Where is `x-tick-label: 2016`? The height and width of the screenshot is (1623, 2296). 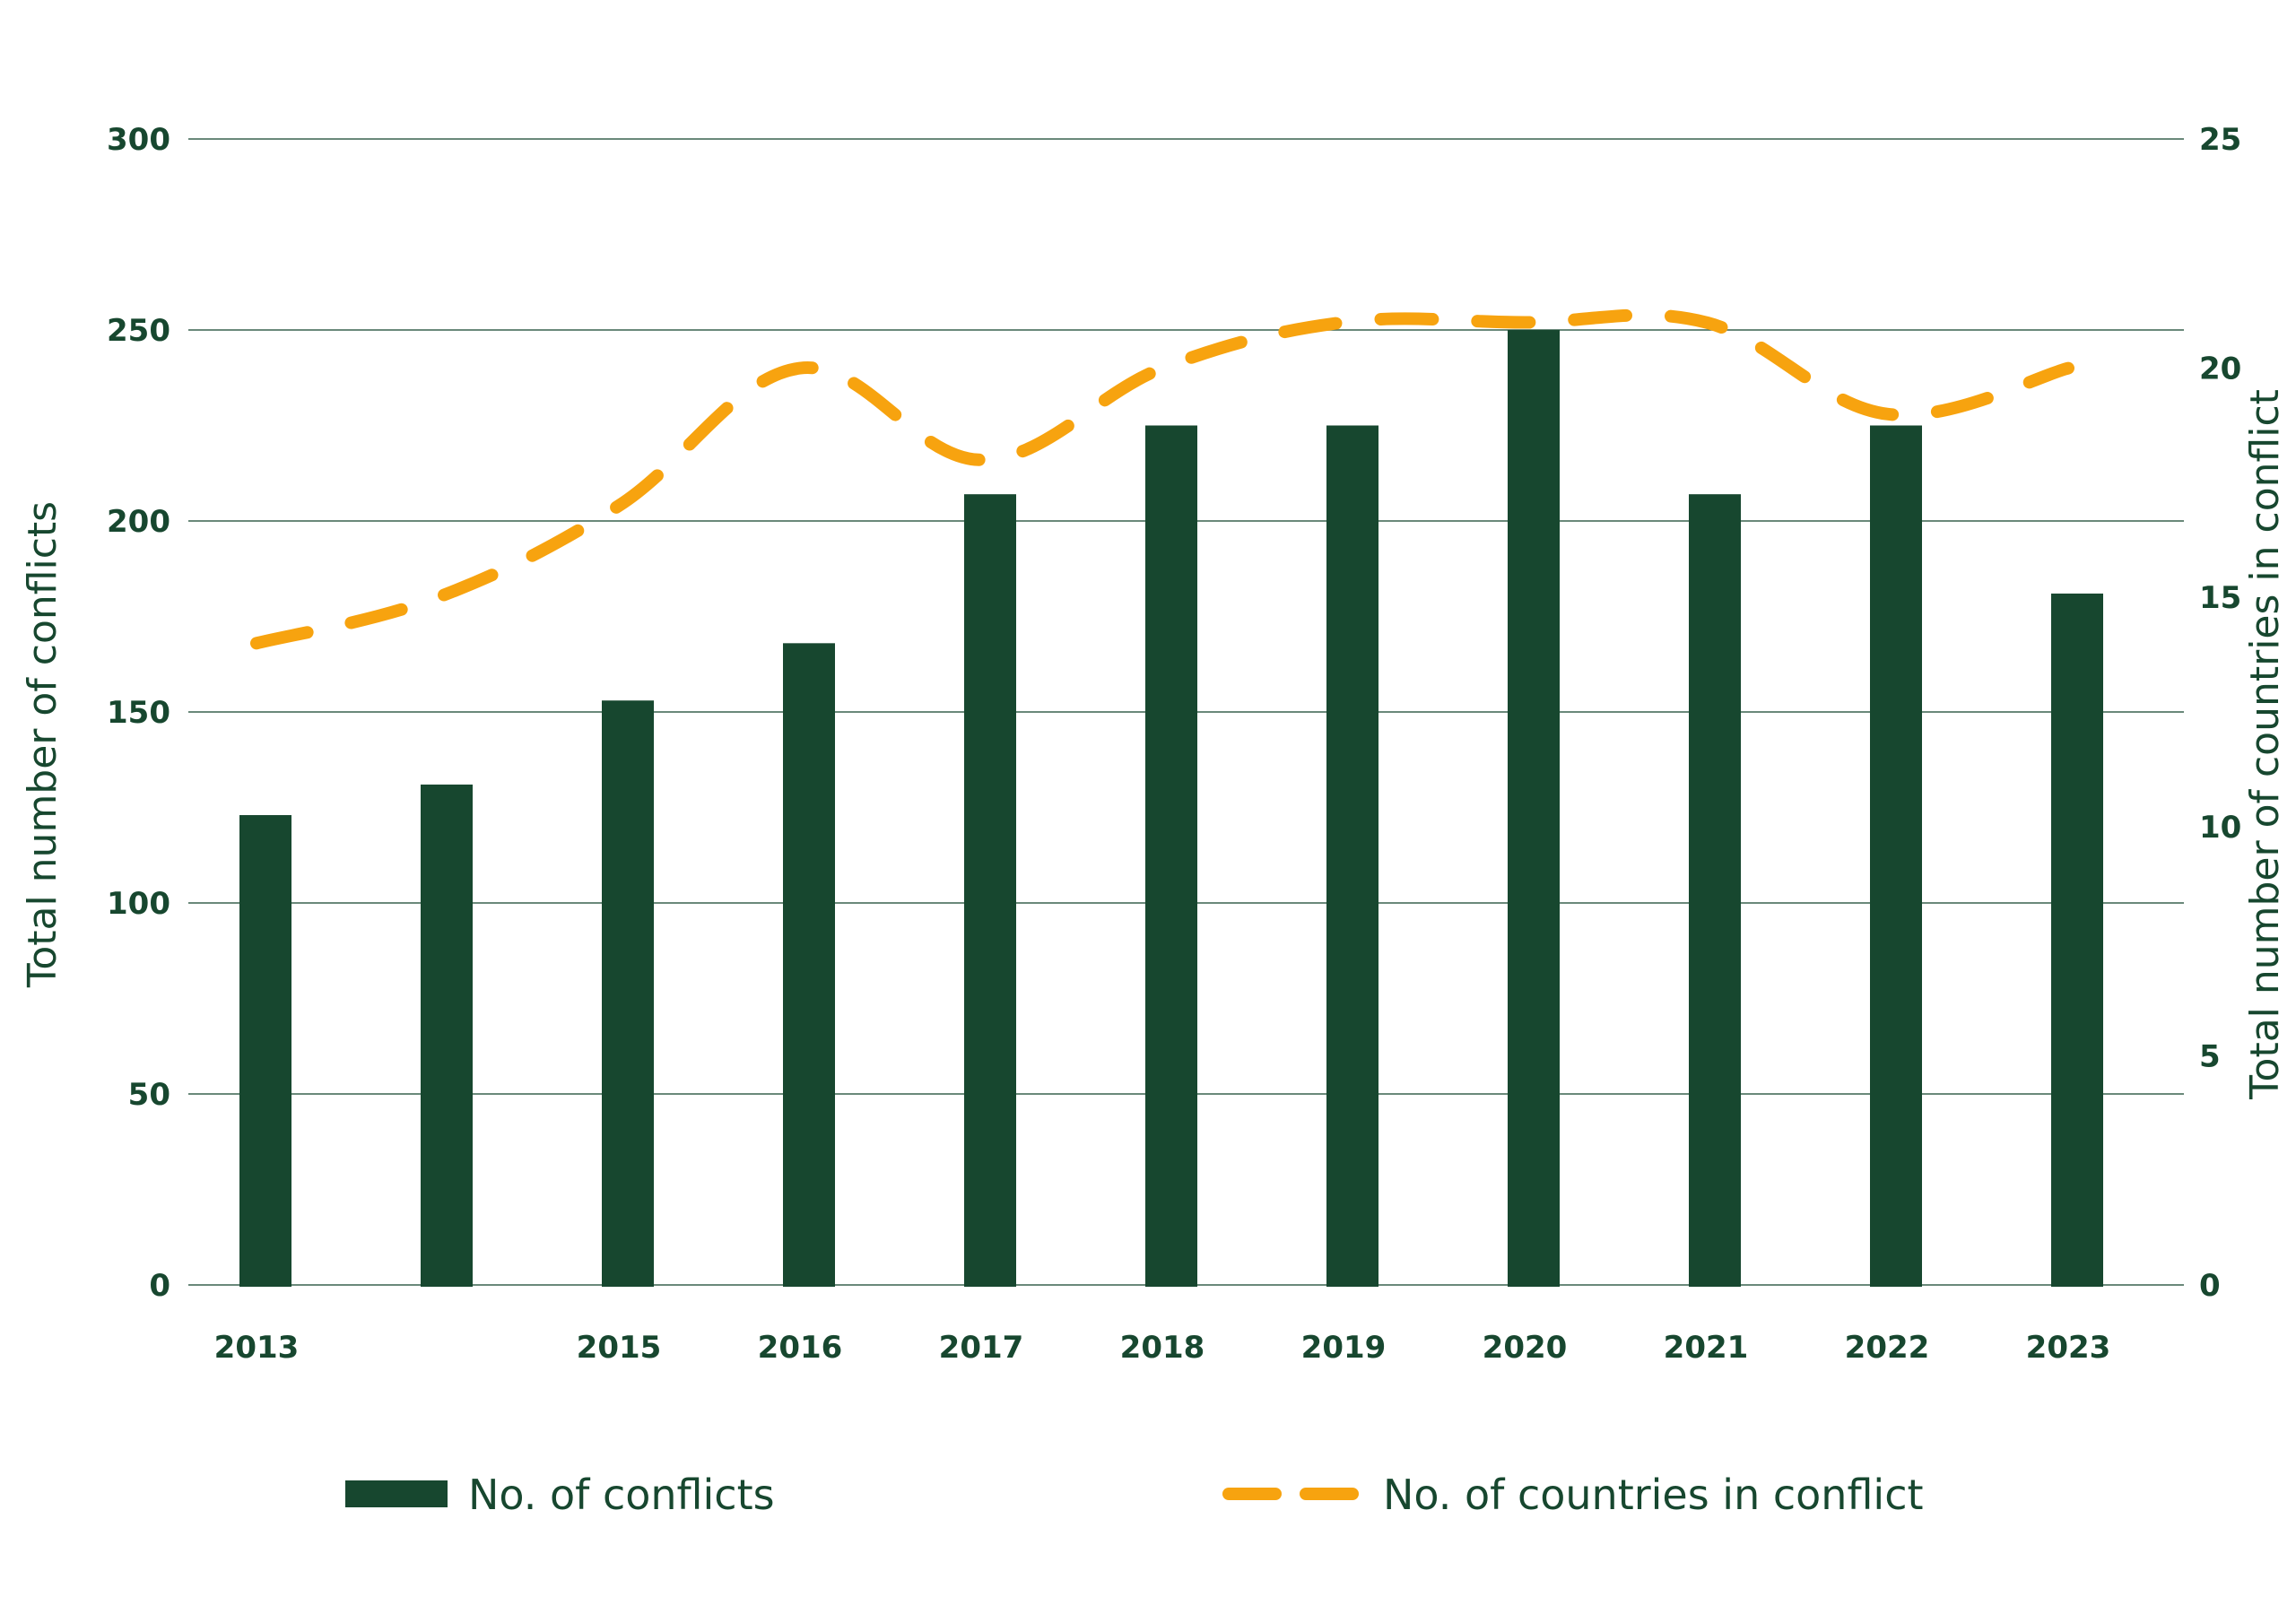
x-tick-label: 2016 is located at coordinates (800, 1348).